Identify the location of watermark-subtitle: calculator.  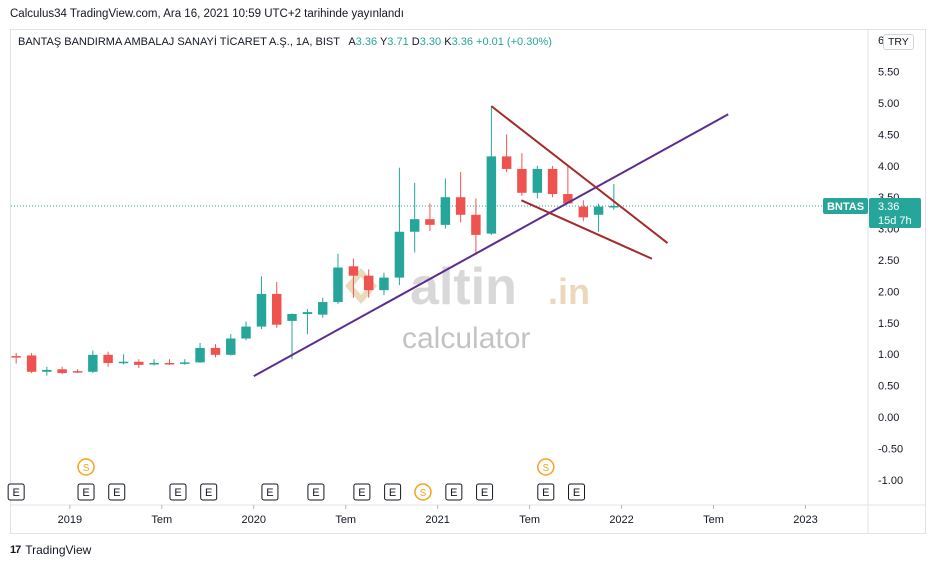
(466, 338).